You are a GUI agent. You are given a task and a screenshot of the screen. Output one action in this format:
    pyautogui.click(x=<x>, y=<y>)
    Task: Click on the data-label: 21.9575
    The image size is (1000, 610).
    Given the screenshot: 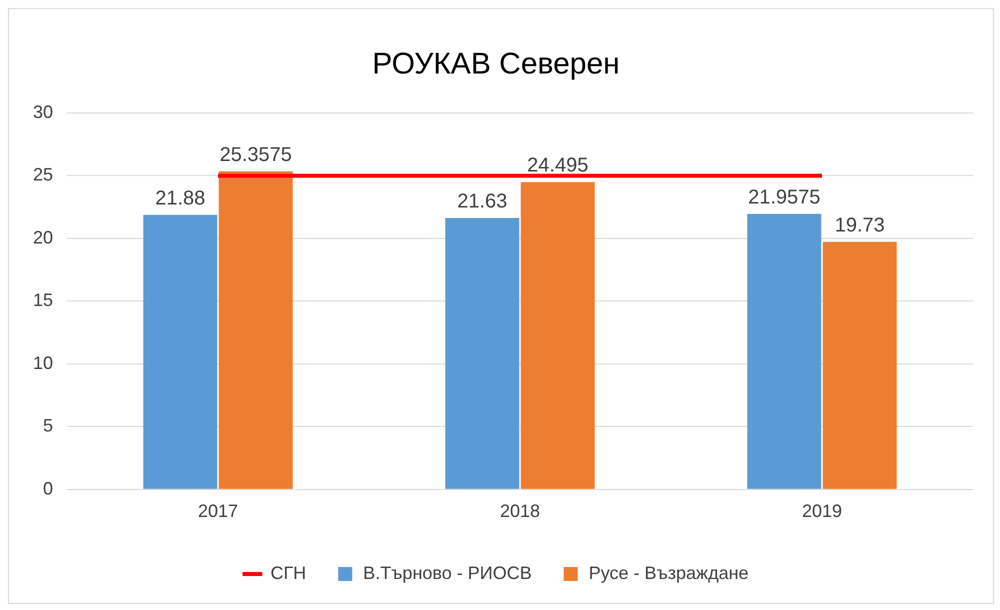 What is the action you would take?
    pyautogui.click(x=784, y=197)
    